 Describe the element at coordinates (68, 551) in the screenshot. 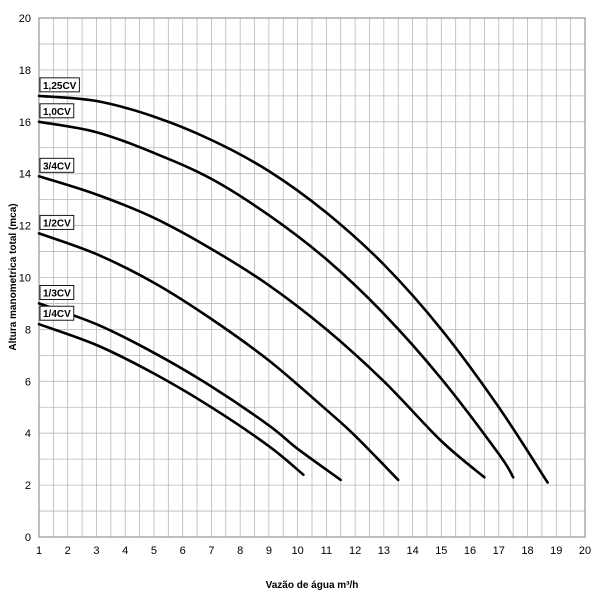

I see `x-tick-label: 2` at that location.